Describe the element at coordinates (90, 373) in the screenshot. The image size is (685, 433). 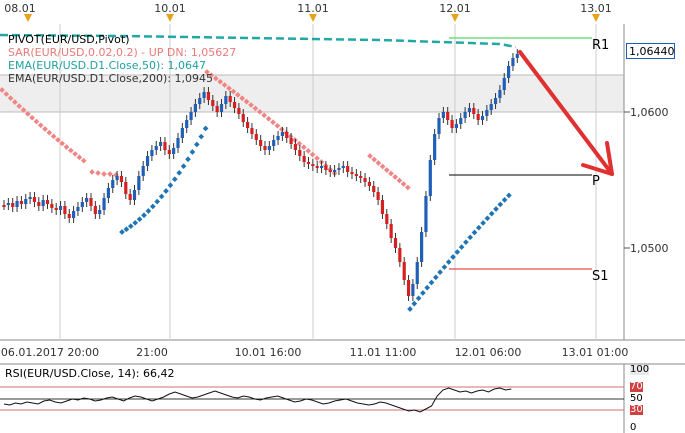
I see `rsi-title: RSI(EUR/USD.Close, 14): 66,42` at that location.